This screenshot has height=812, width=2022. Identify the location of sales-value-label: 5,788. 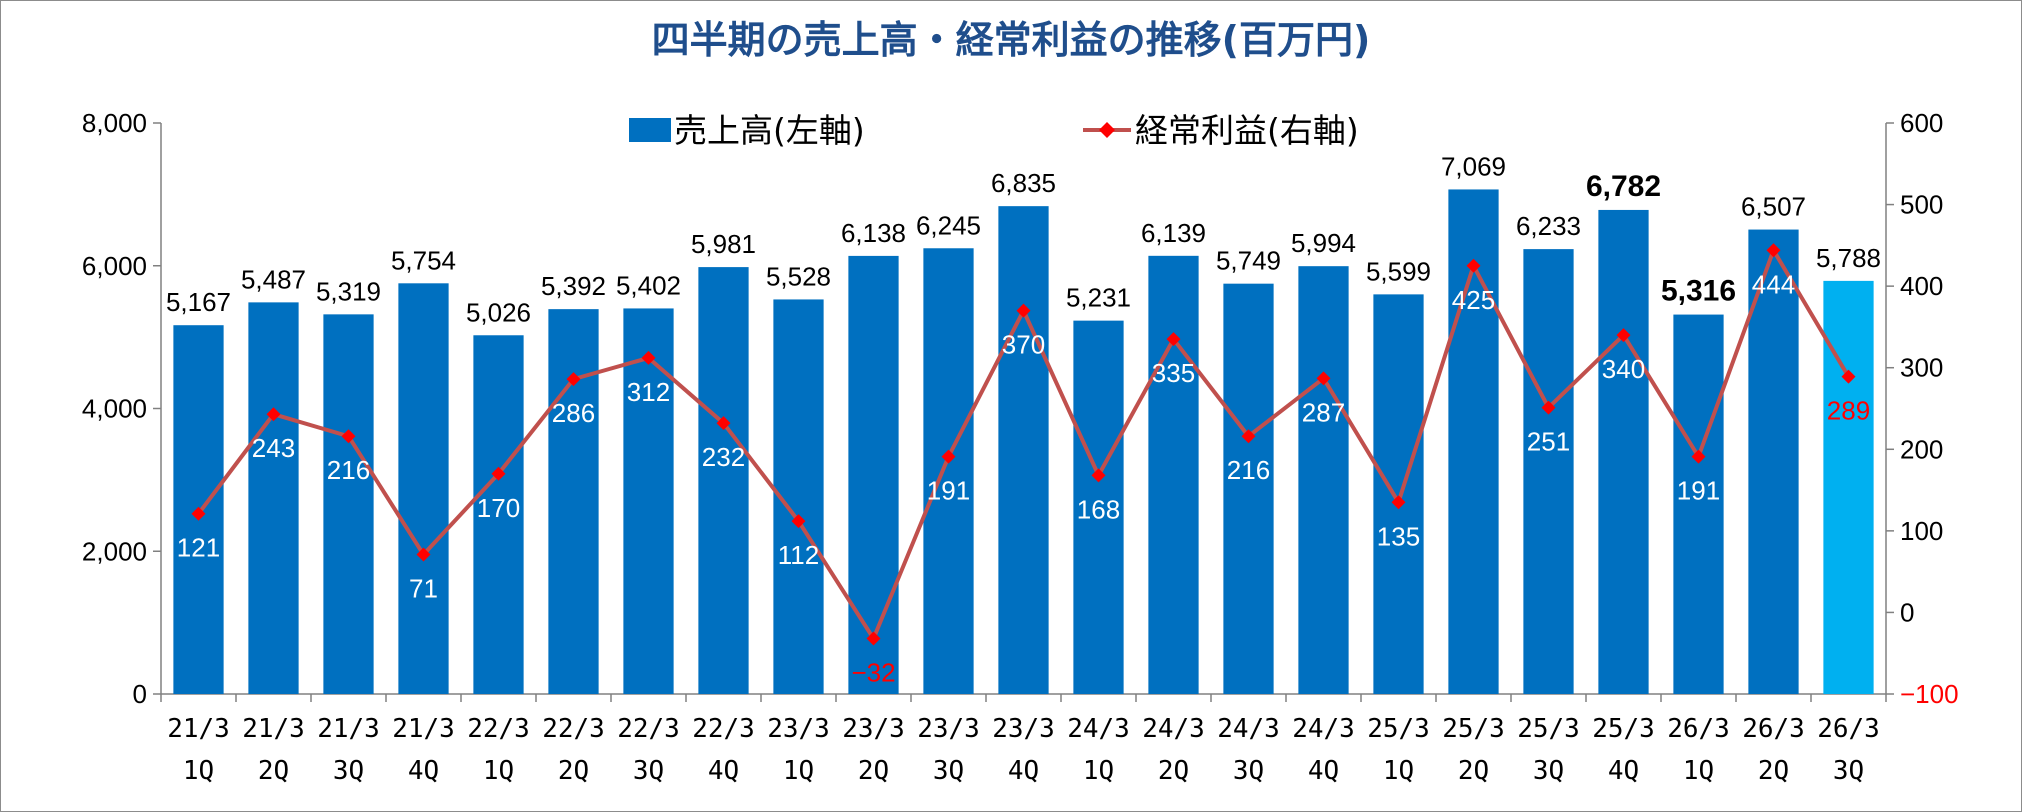
(1848, 258).